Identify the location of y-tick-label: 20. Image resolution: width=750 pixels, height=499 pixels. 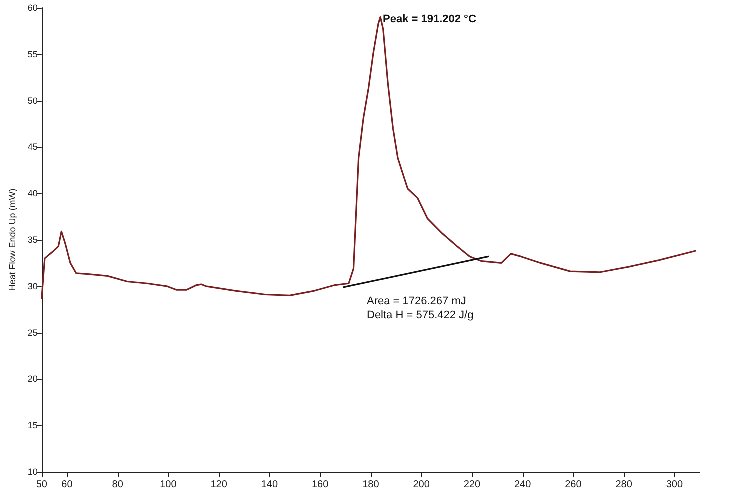
(33, 379).